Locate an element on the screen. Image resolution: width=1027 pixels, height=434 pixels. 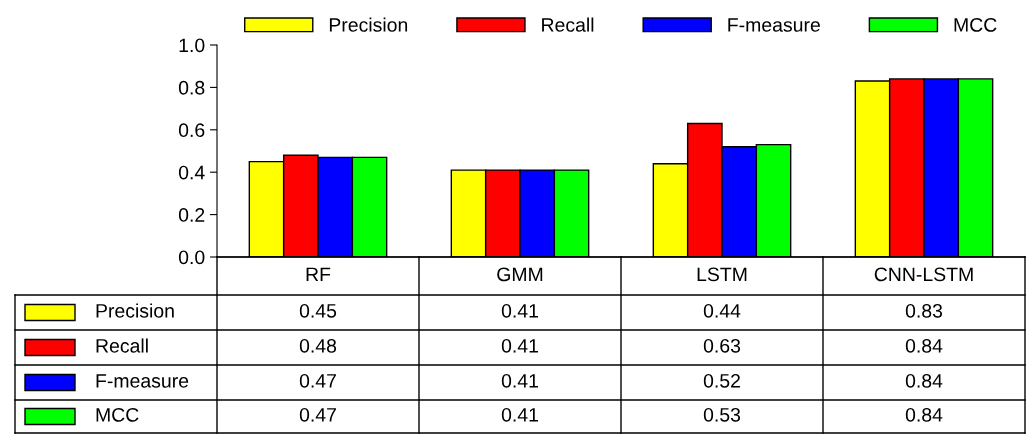
x-tick-label: GMM is located at coordinates (520, 274).